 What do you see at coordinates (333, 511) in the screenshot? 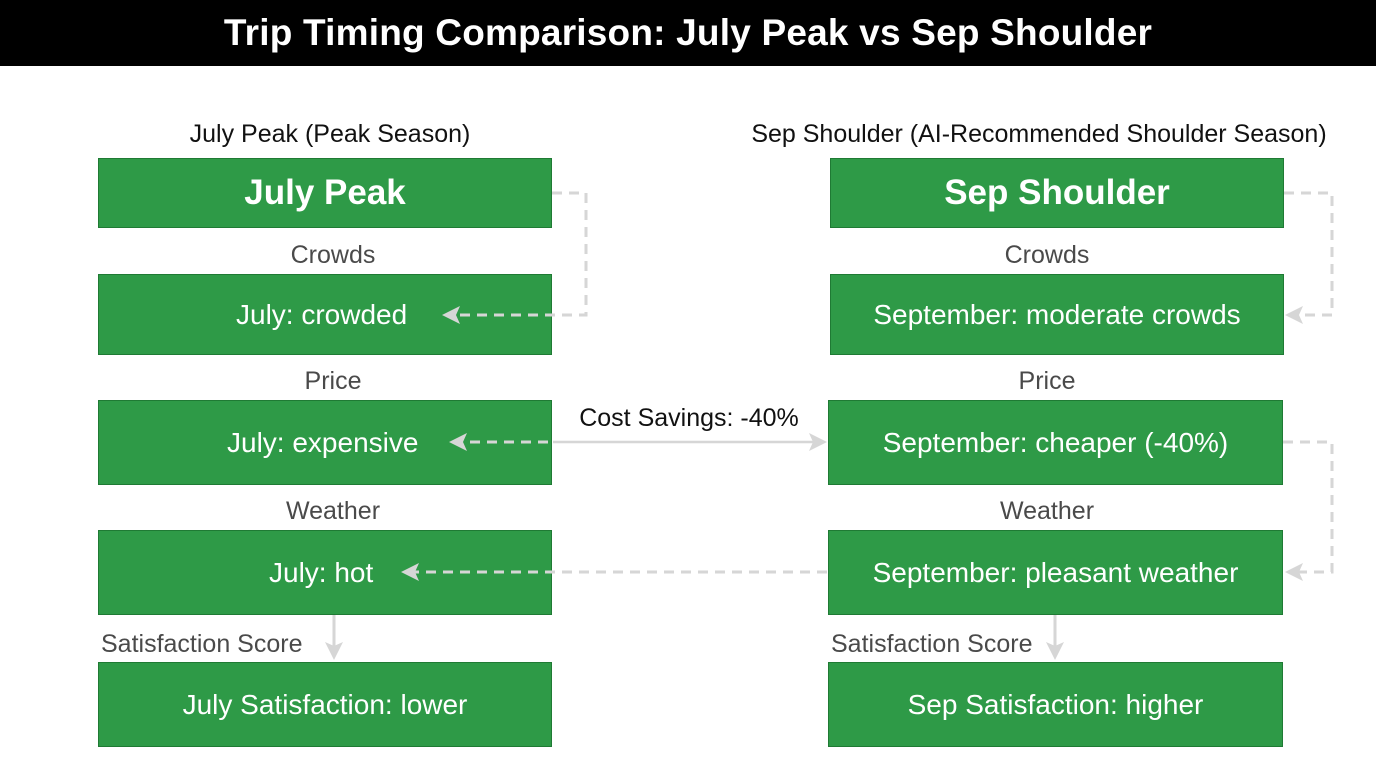
I see `left-weather-label: Weather` at bounding box center [333, 511].